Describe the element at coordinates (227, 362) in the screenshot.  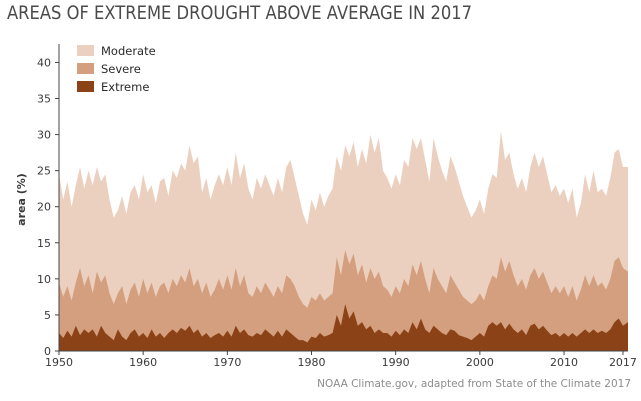
I see `x-tick-label: 1970` at that location.